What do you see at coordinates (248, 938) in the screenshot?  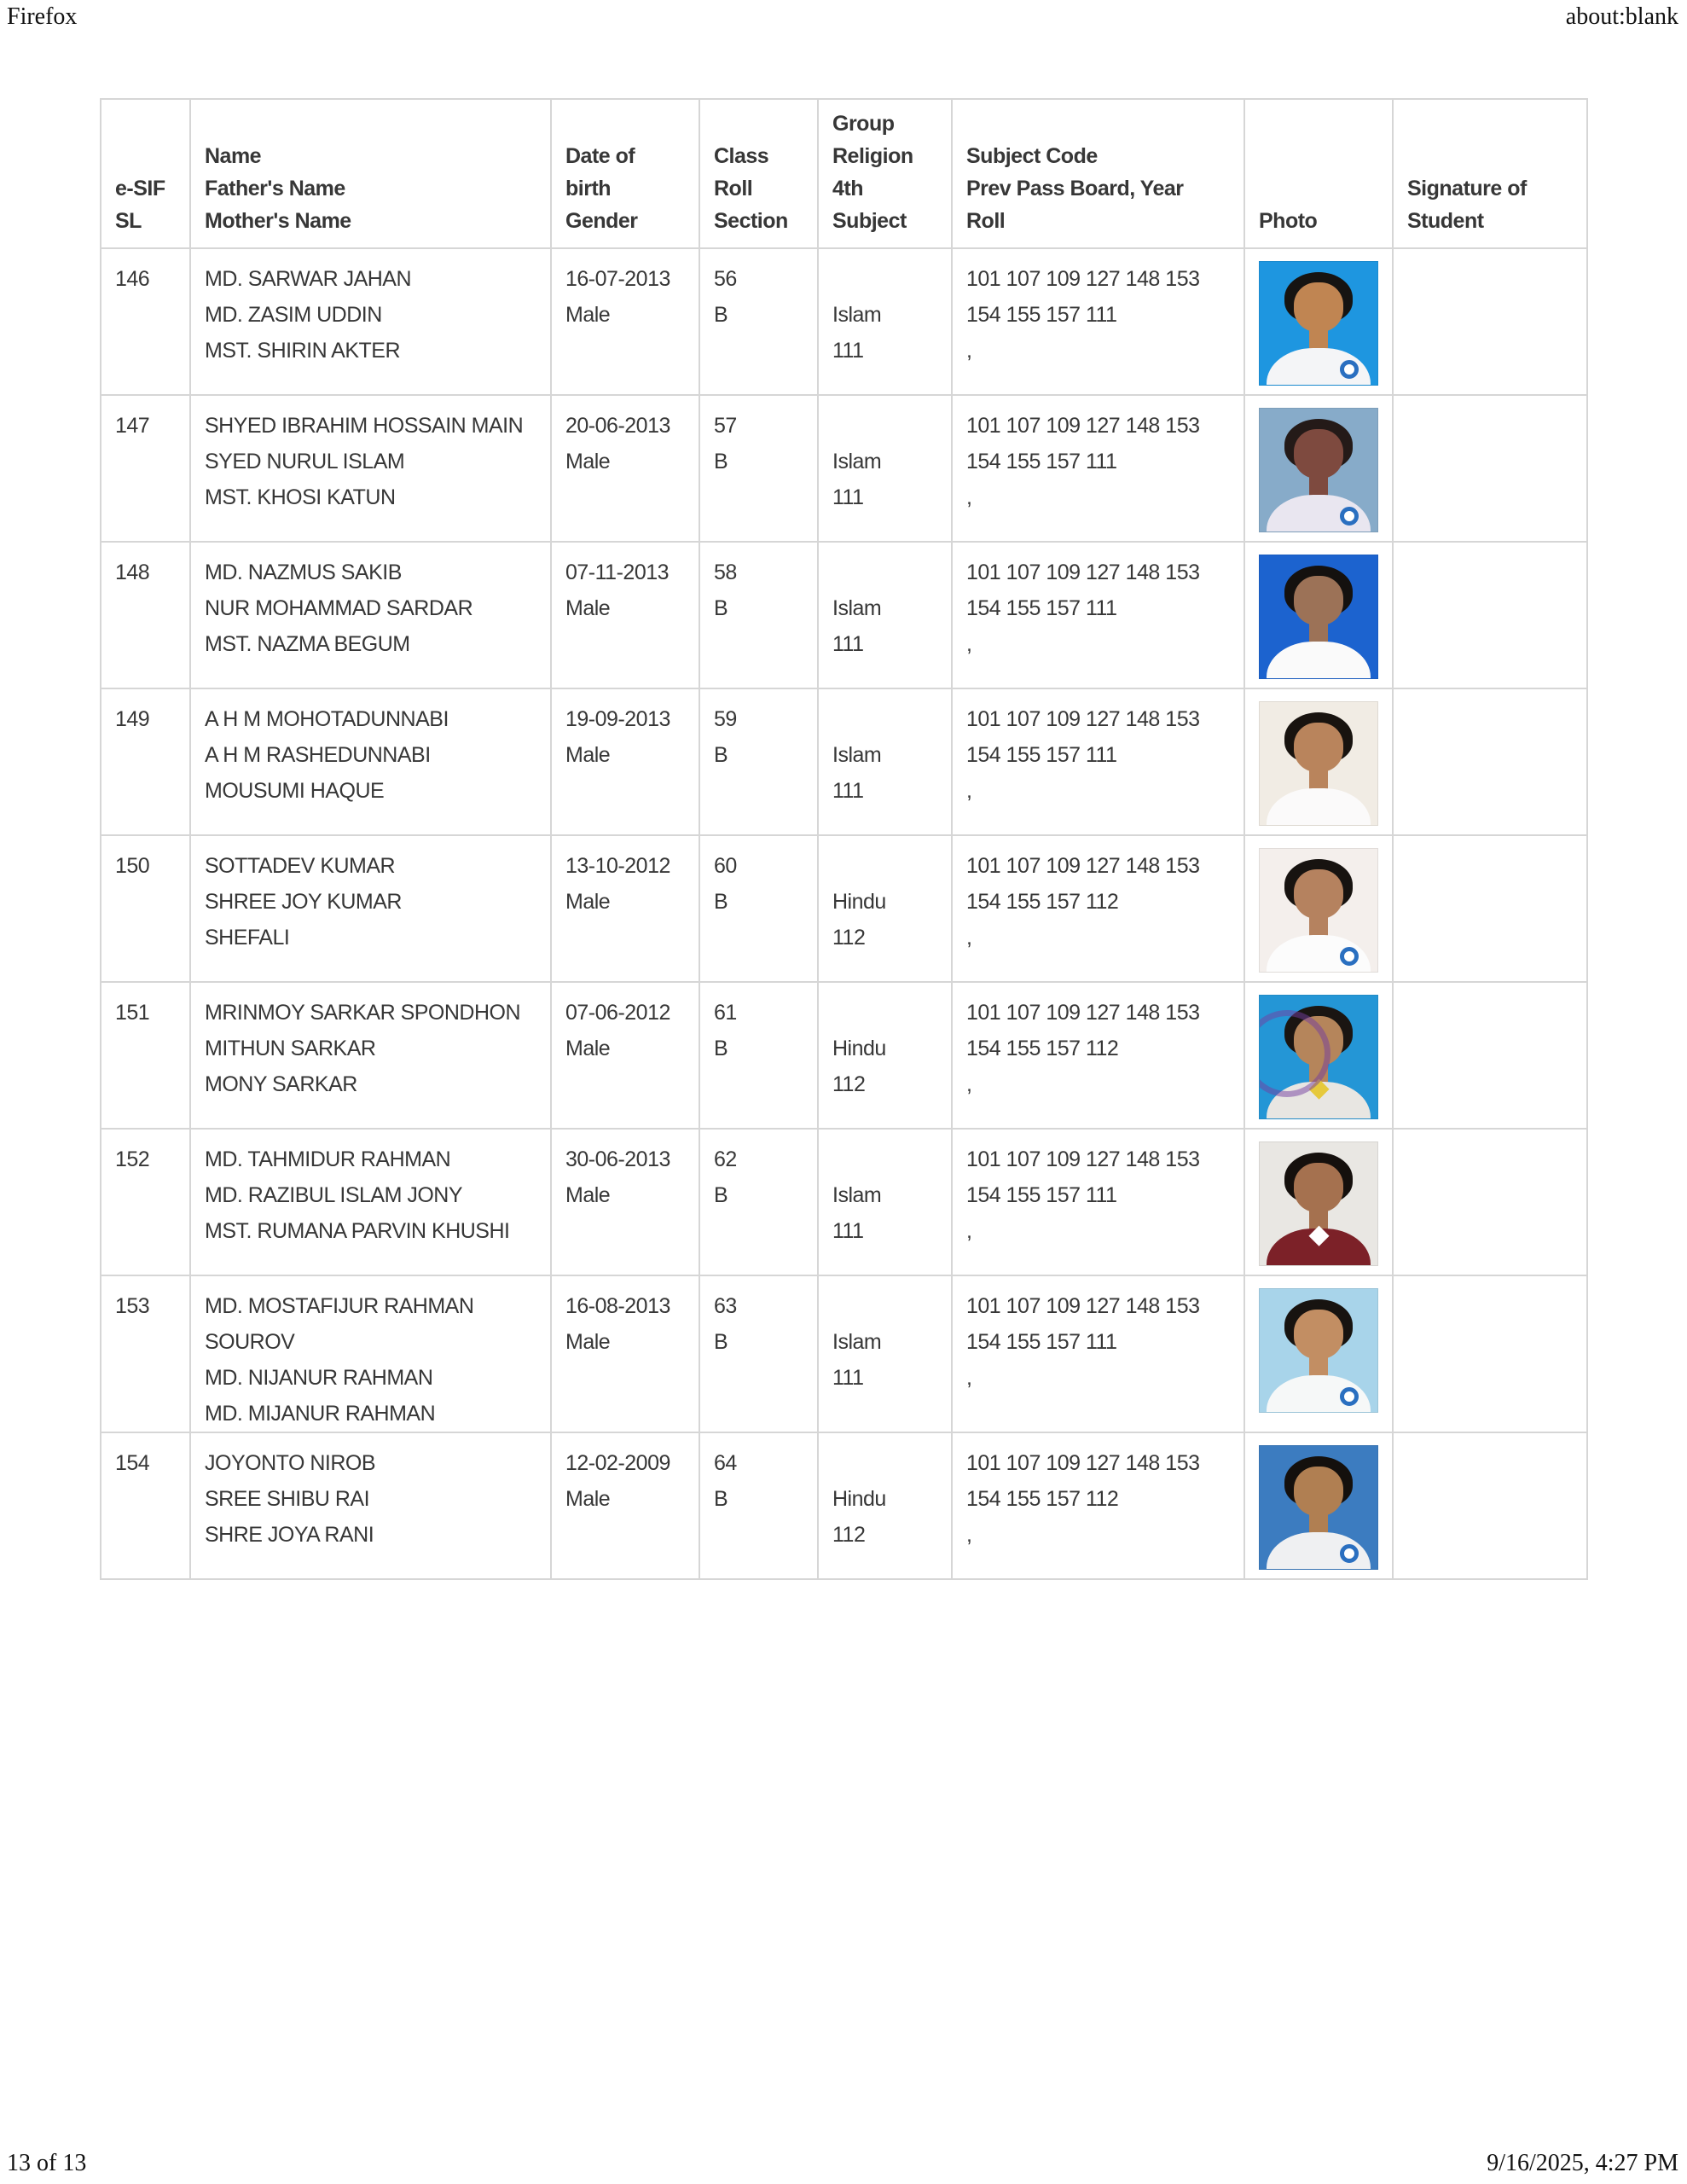 I see `cell-line: SHEFALI` at bounding box center [248, 938].